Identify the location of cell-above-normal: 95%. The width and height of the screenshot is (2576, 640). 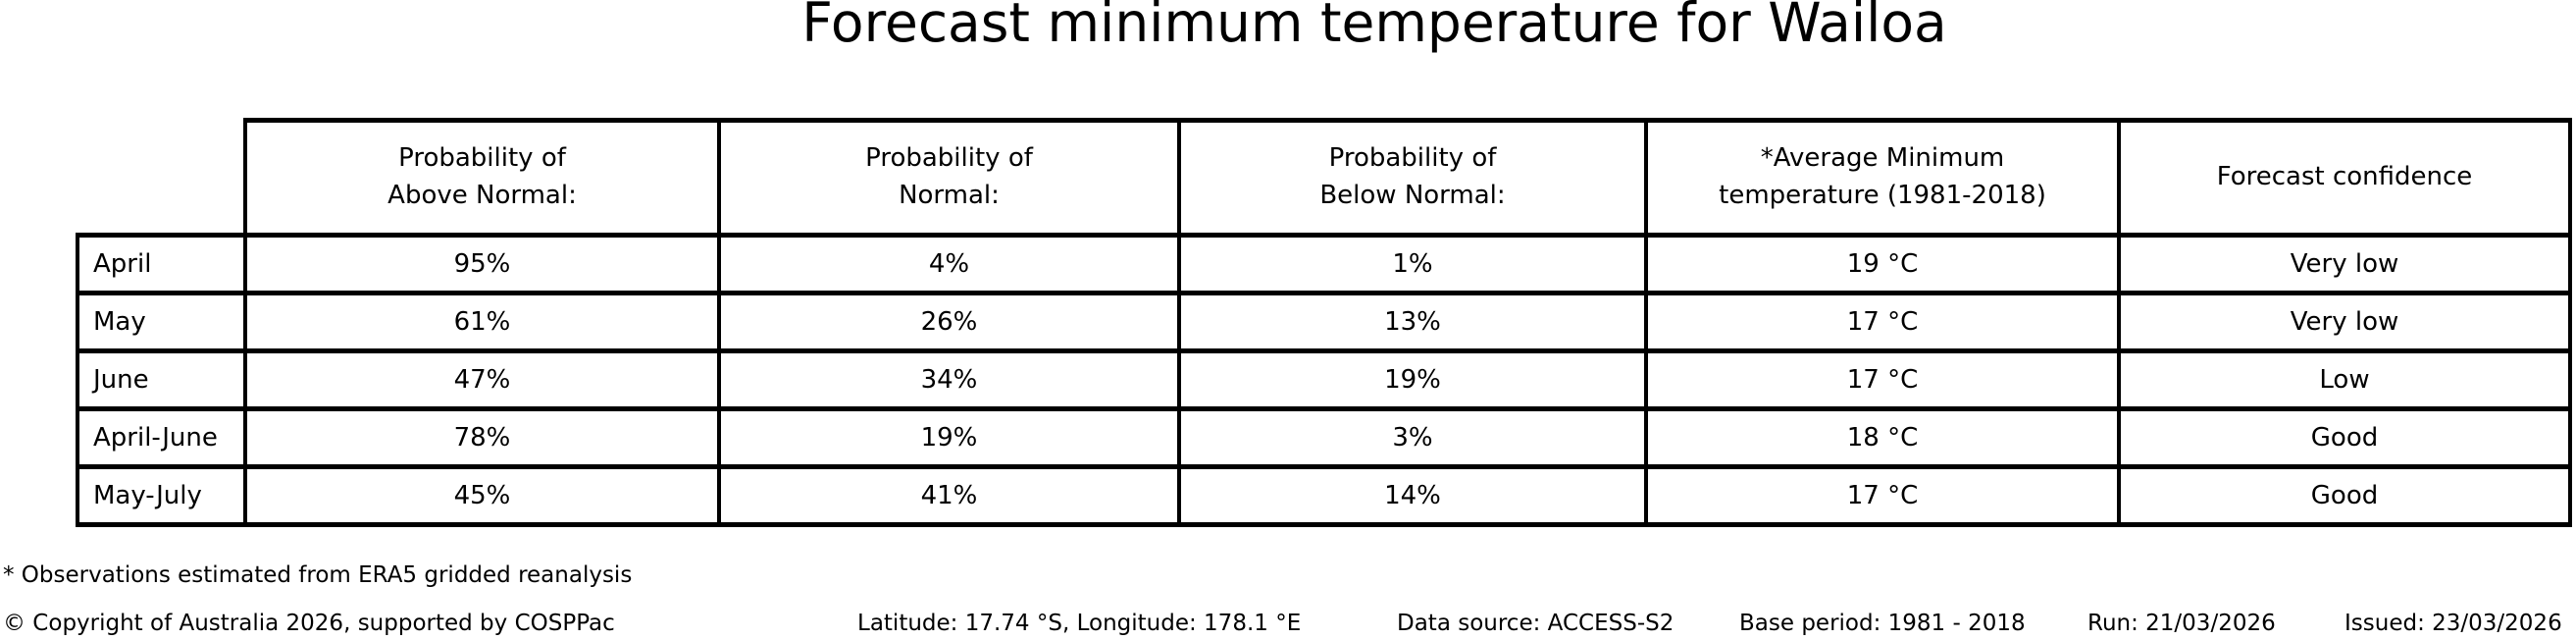
(482, 264).